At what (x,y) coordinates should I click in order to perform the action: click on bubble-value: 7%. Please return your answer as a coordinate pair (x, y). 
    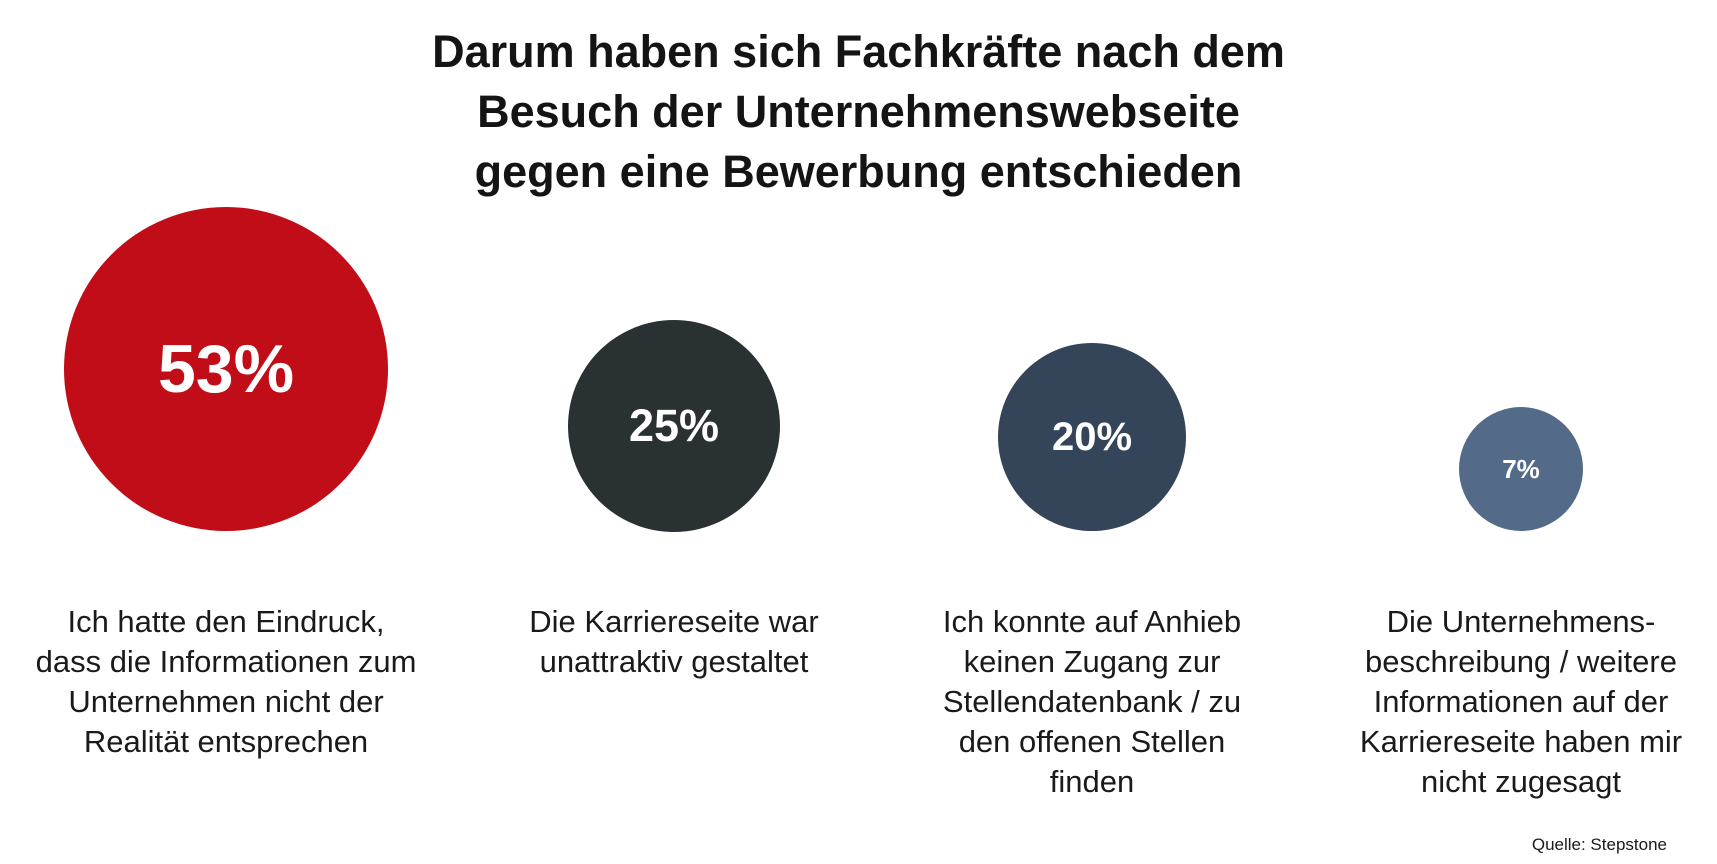
    Looking at the image, I should click on (1521, 468).